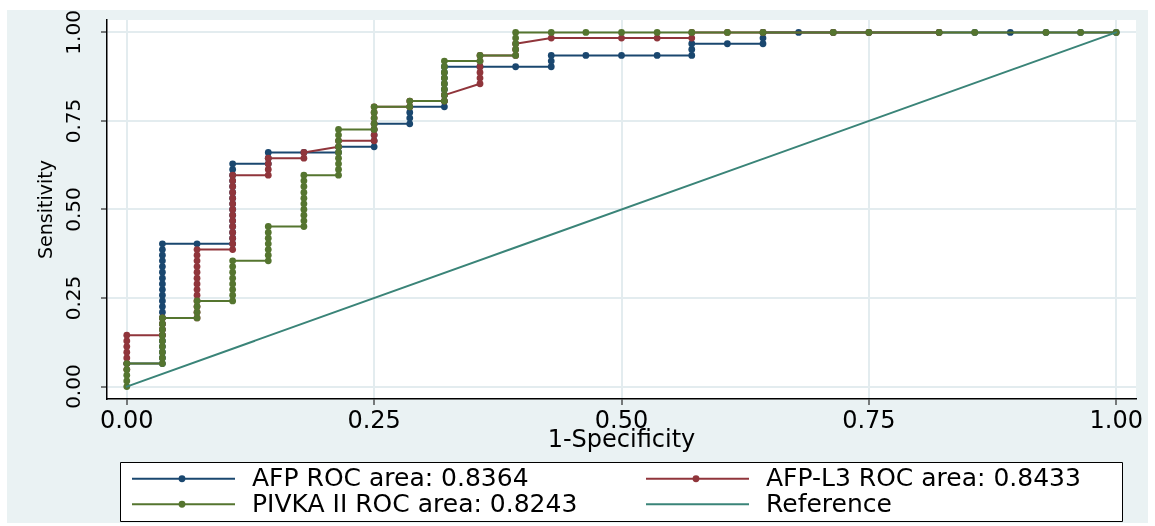 This screenshot has width=1155, height=526. I want to click on x-tick-label: 0.00, so click(127, 419).